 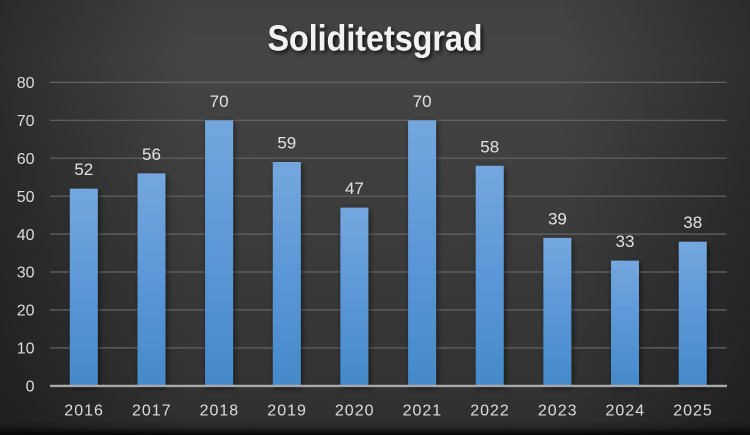 I want to click on svg-text: 59, so click(x=286, y=143).